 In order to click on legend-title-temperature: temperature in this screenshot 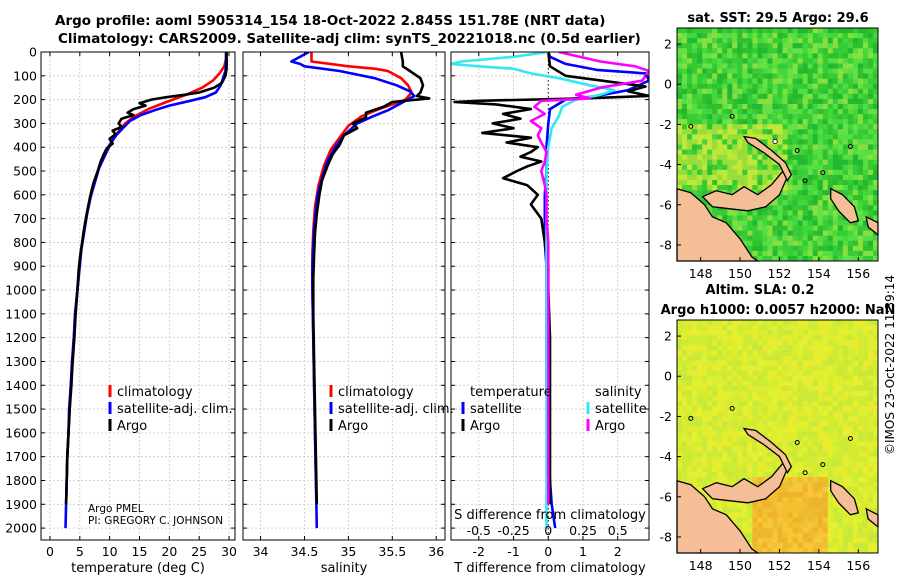, I will do `click(511, 392)`.